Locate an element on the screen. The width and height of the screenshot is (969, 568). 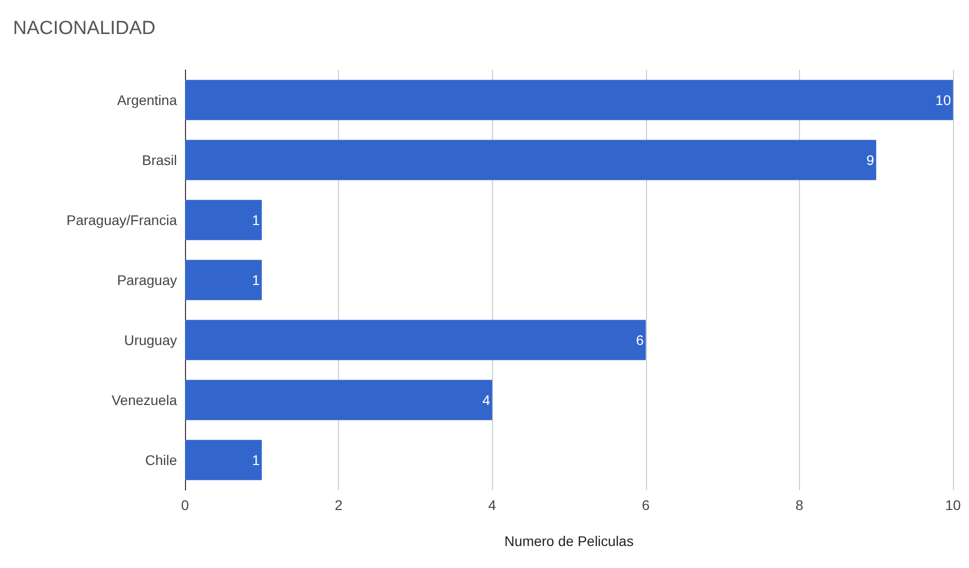
x-axis-title: Numero de Peliculas is located at coordinates (569, 541).